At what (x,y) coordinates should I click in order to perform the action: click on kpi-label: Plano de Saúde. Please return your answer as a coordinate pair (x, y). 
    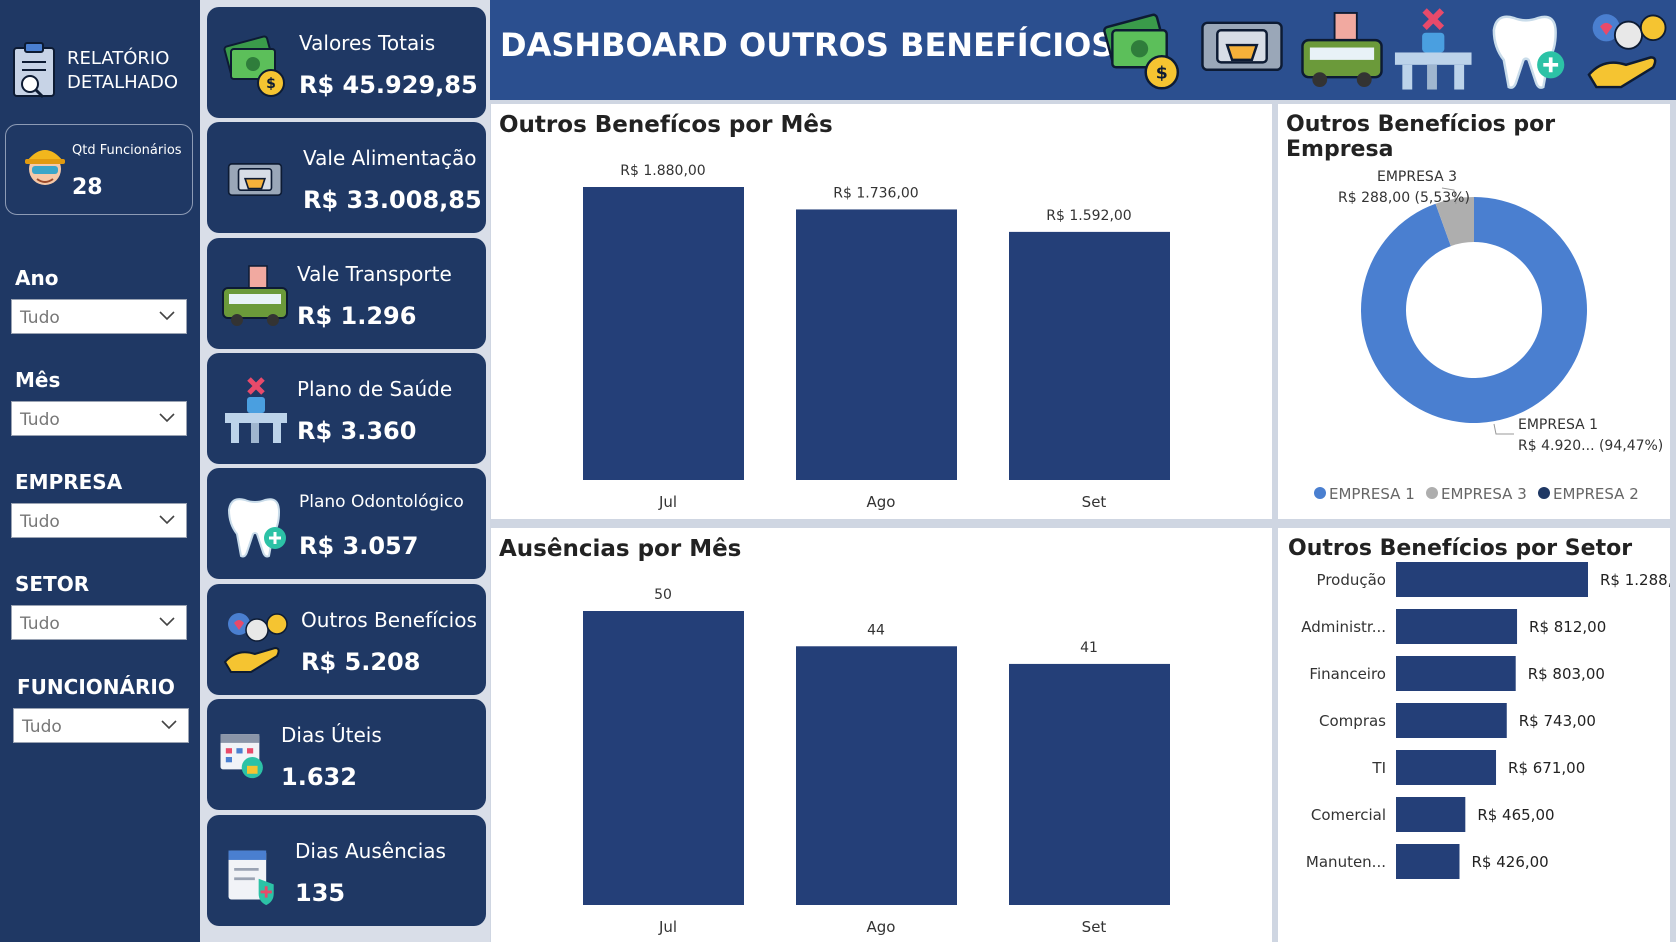
    Looking at the image, I should click on (375, 389).